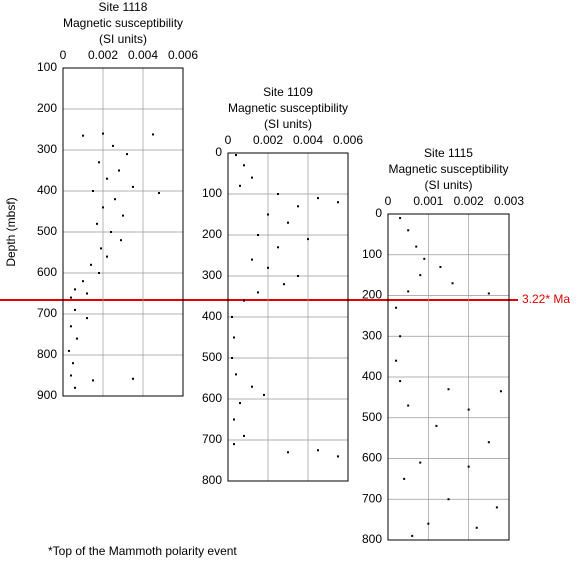  Describe the element at coordinates (546, 299) in the screenshot. I see `event-label: 3.22* Ma` at that location.